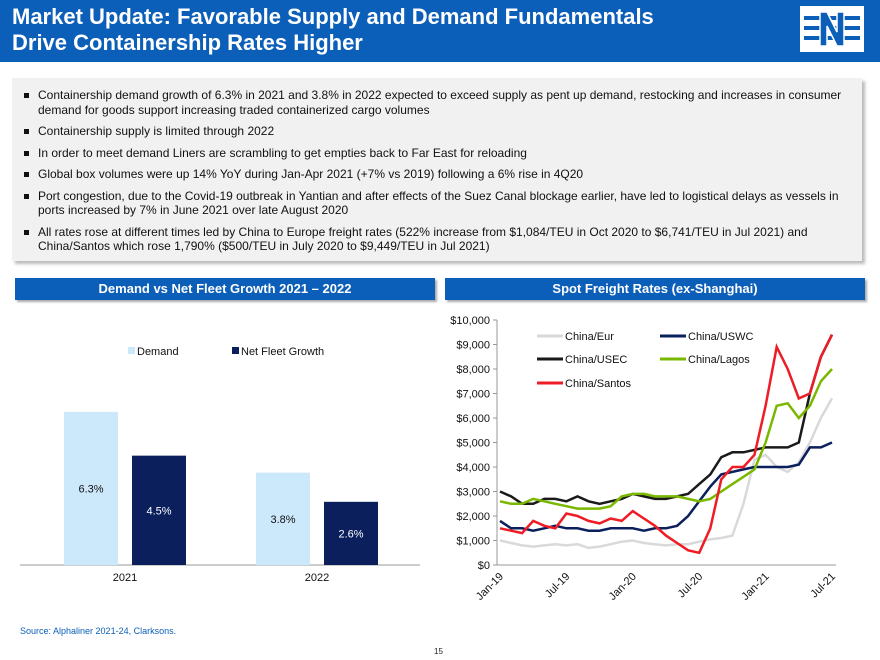 The image size is (880, 660). Describe the element at coordinates (158, 352) in the screenshot. I see `legend-label: Demand` at that location.